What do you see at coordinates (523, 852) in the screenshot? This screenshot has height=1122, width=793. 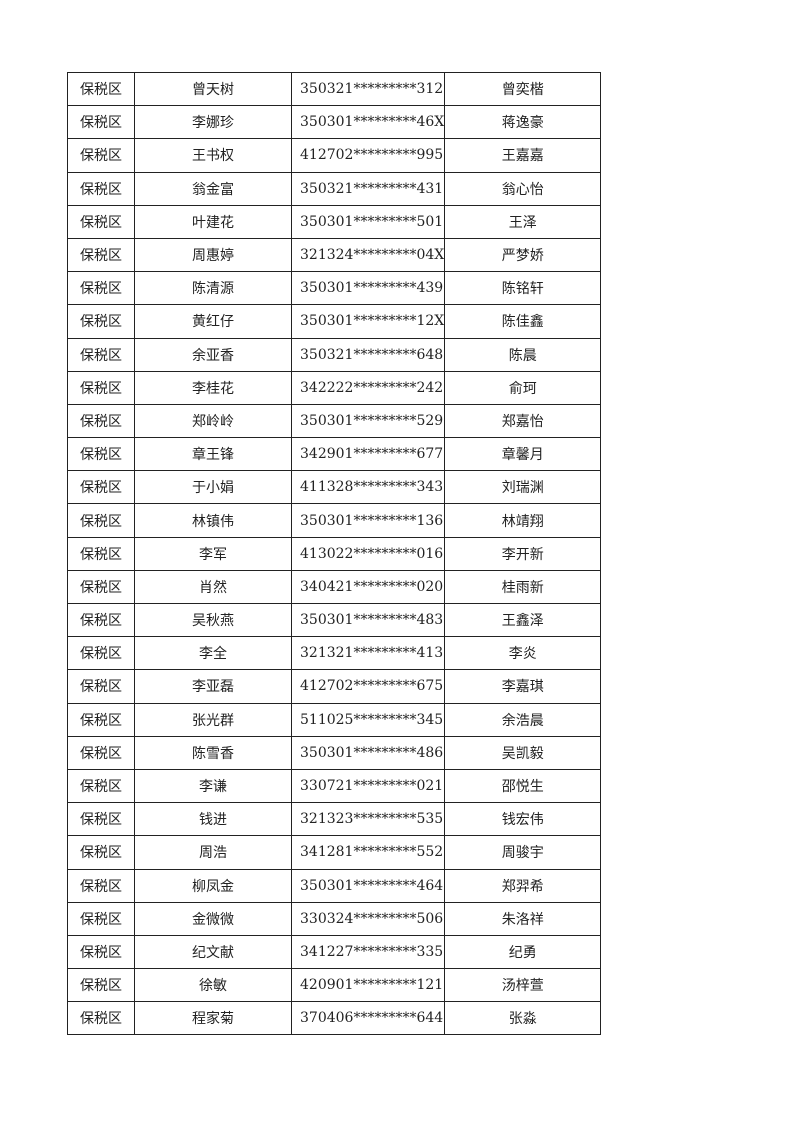 I see `child-name-cell: 周骏宇` at bounding box center [523, 852].